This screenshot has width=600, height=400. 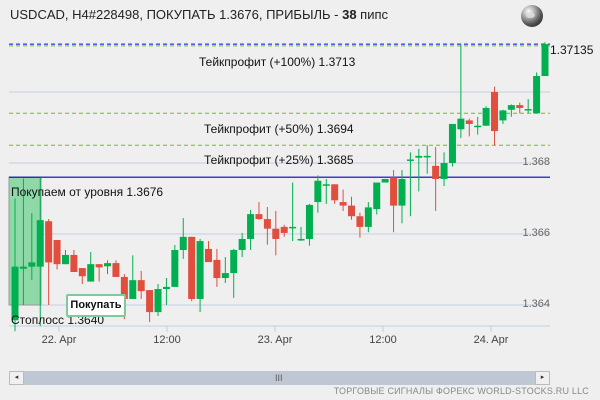 What do you see at coordinates (59, 340) in the screenshot?
I see `x-tick-label: 22. Apr` at bounding box center [59, 340].